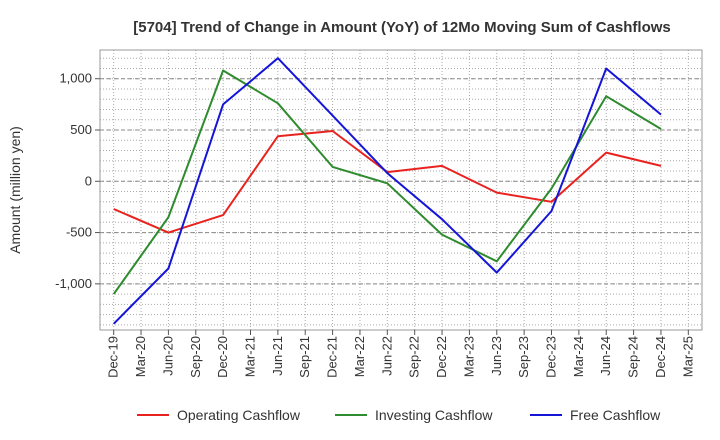  I want to click on x-tick-label: Jun-22, so click(386, 356).